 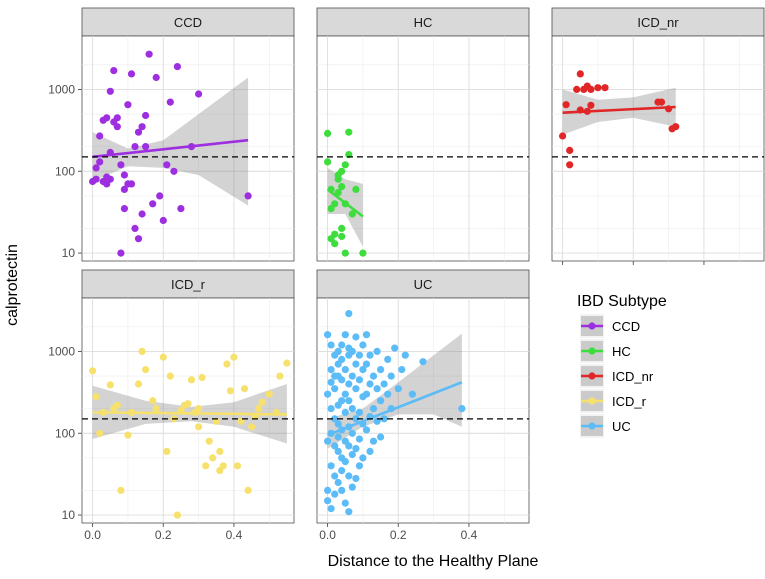 What do you see at coordinates (619, 109) in the screenshot?
I see `fit-line` at bounding box center [619, 109].